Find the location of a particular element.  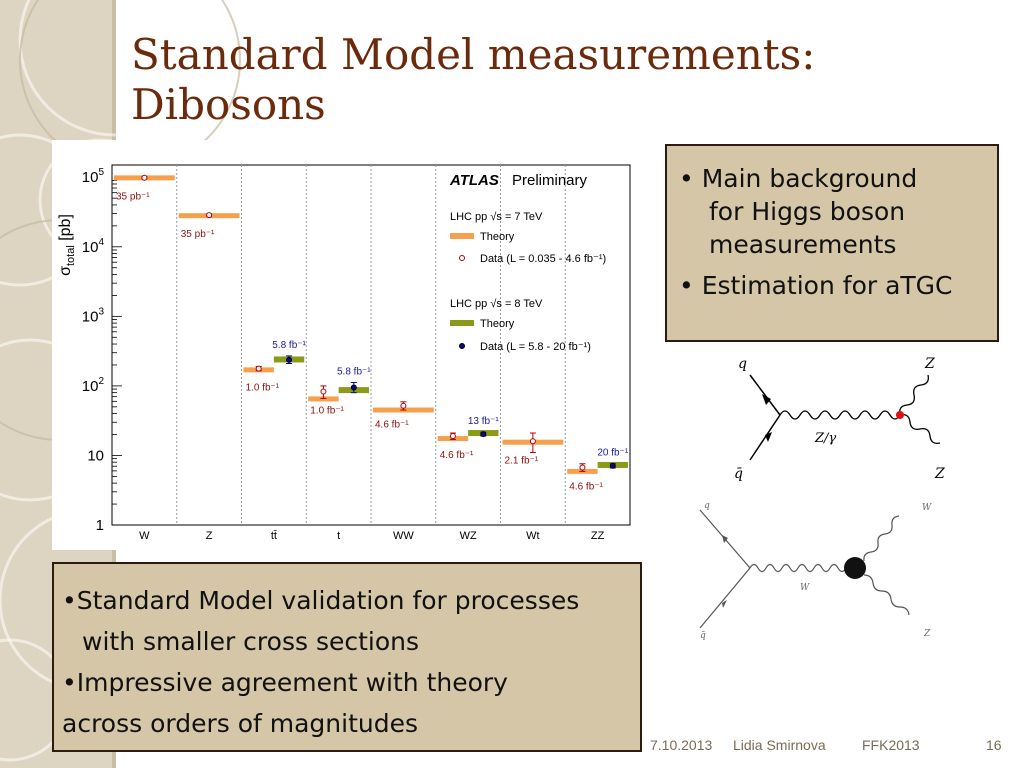

x-tick-label: Wt is located at coordinates (532, 536).